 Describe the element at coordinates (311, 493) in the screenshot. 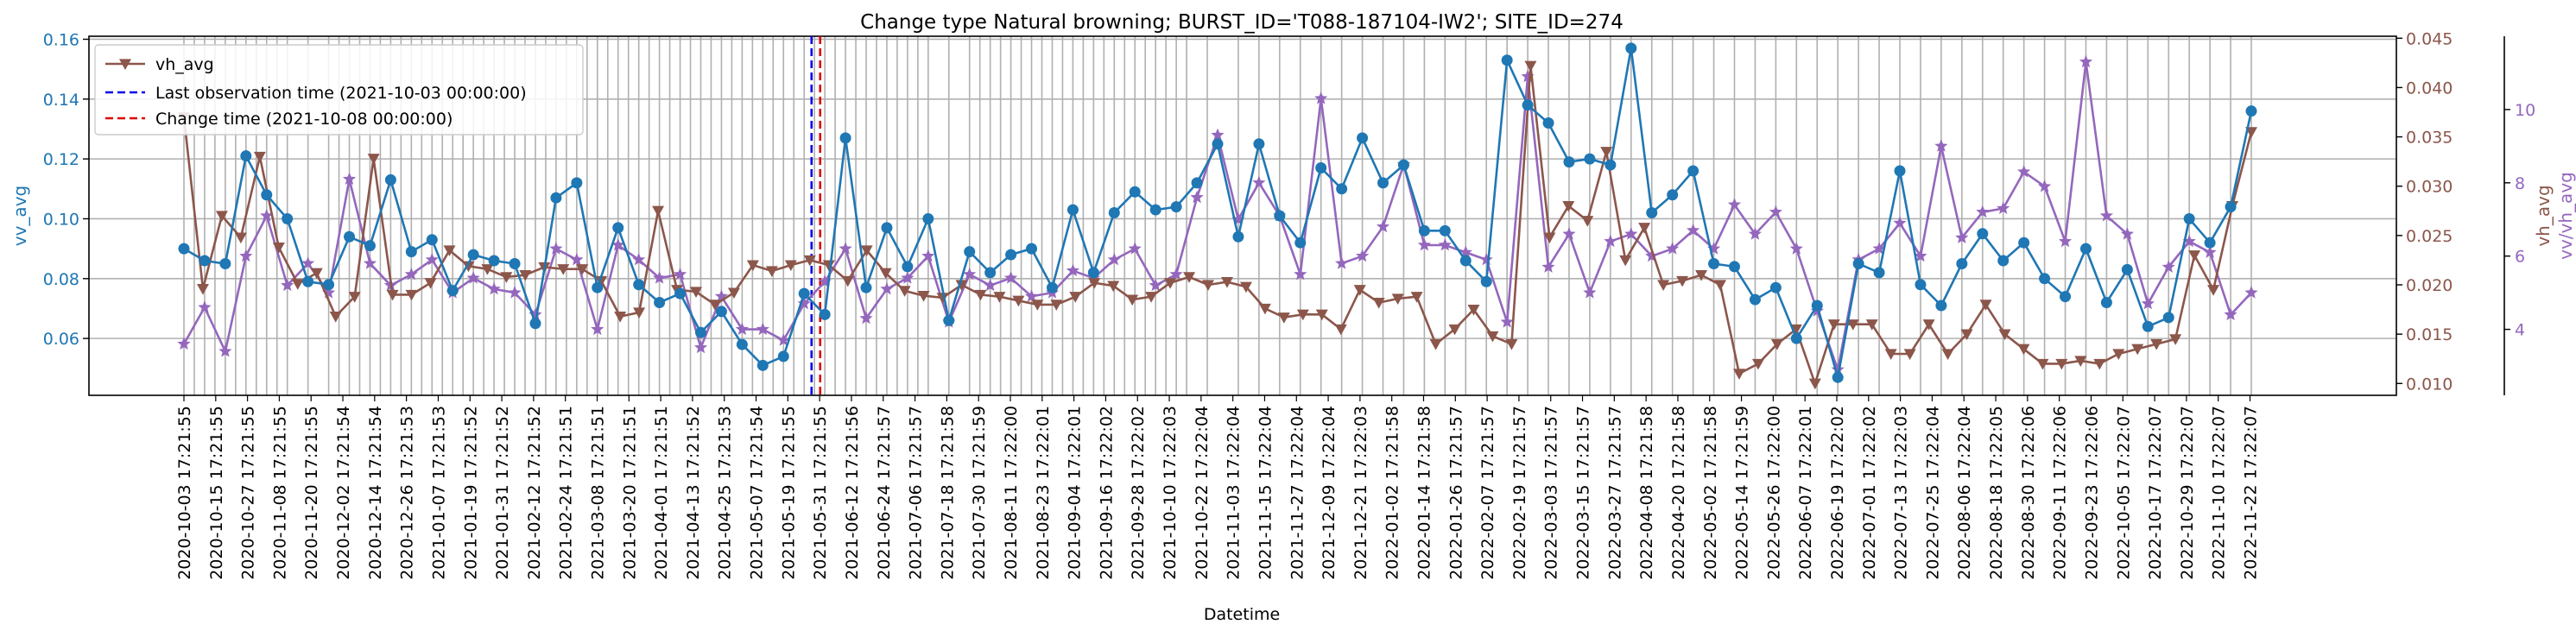

I see `x-tick-label: 2020-11-20 17:21:55` at that location.